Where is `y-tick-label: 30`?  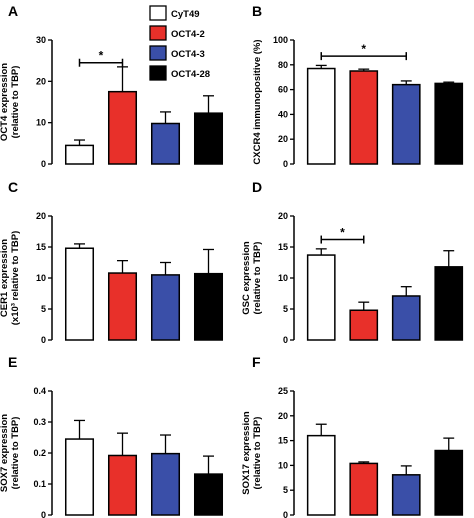 y-tick-label: 30 is located at coordinates (41, 40).